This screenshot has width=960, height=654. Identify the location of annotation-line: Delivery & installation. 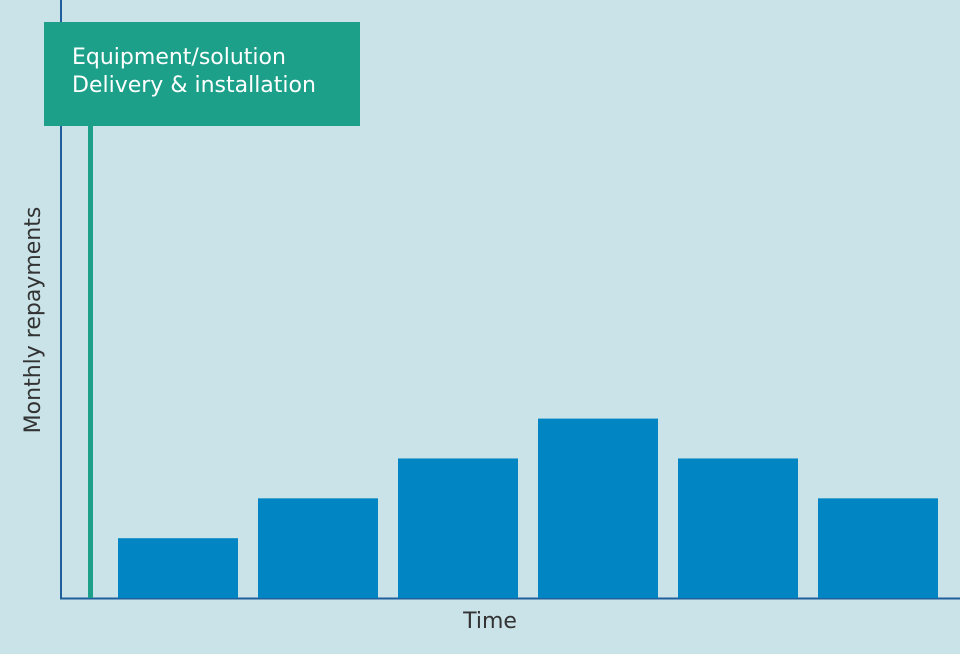
(194, 85).